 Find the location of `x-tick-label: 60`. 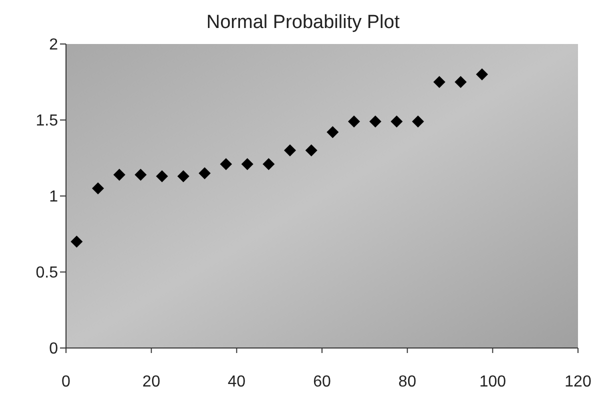

x-tick-label: 60 is located at coordinates (322, 381).